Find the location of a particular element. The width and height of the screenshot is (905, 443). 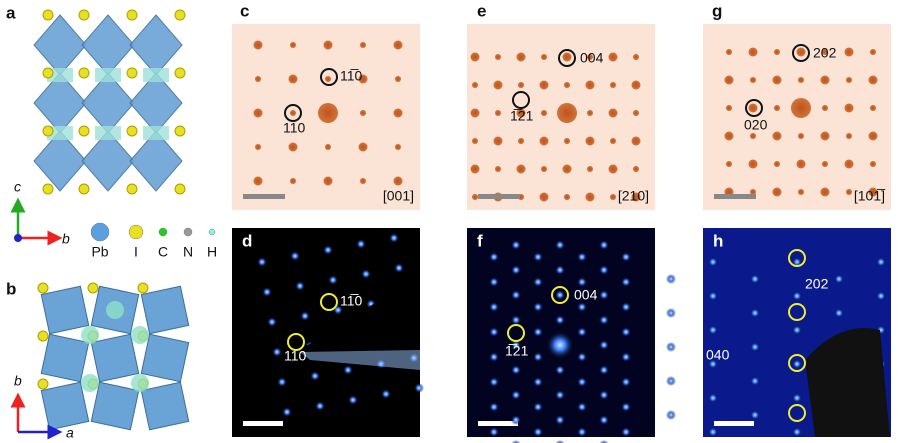

legend-label: N is located at coordinates (188, 252).